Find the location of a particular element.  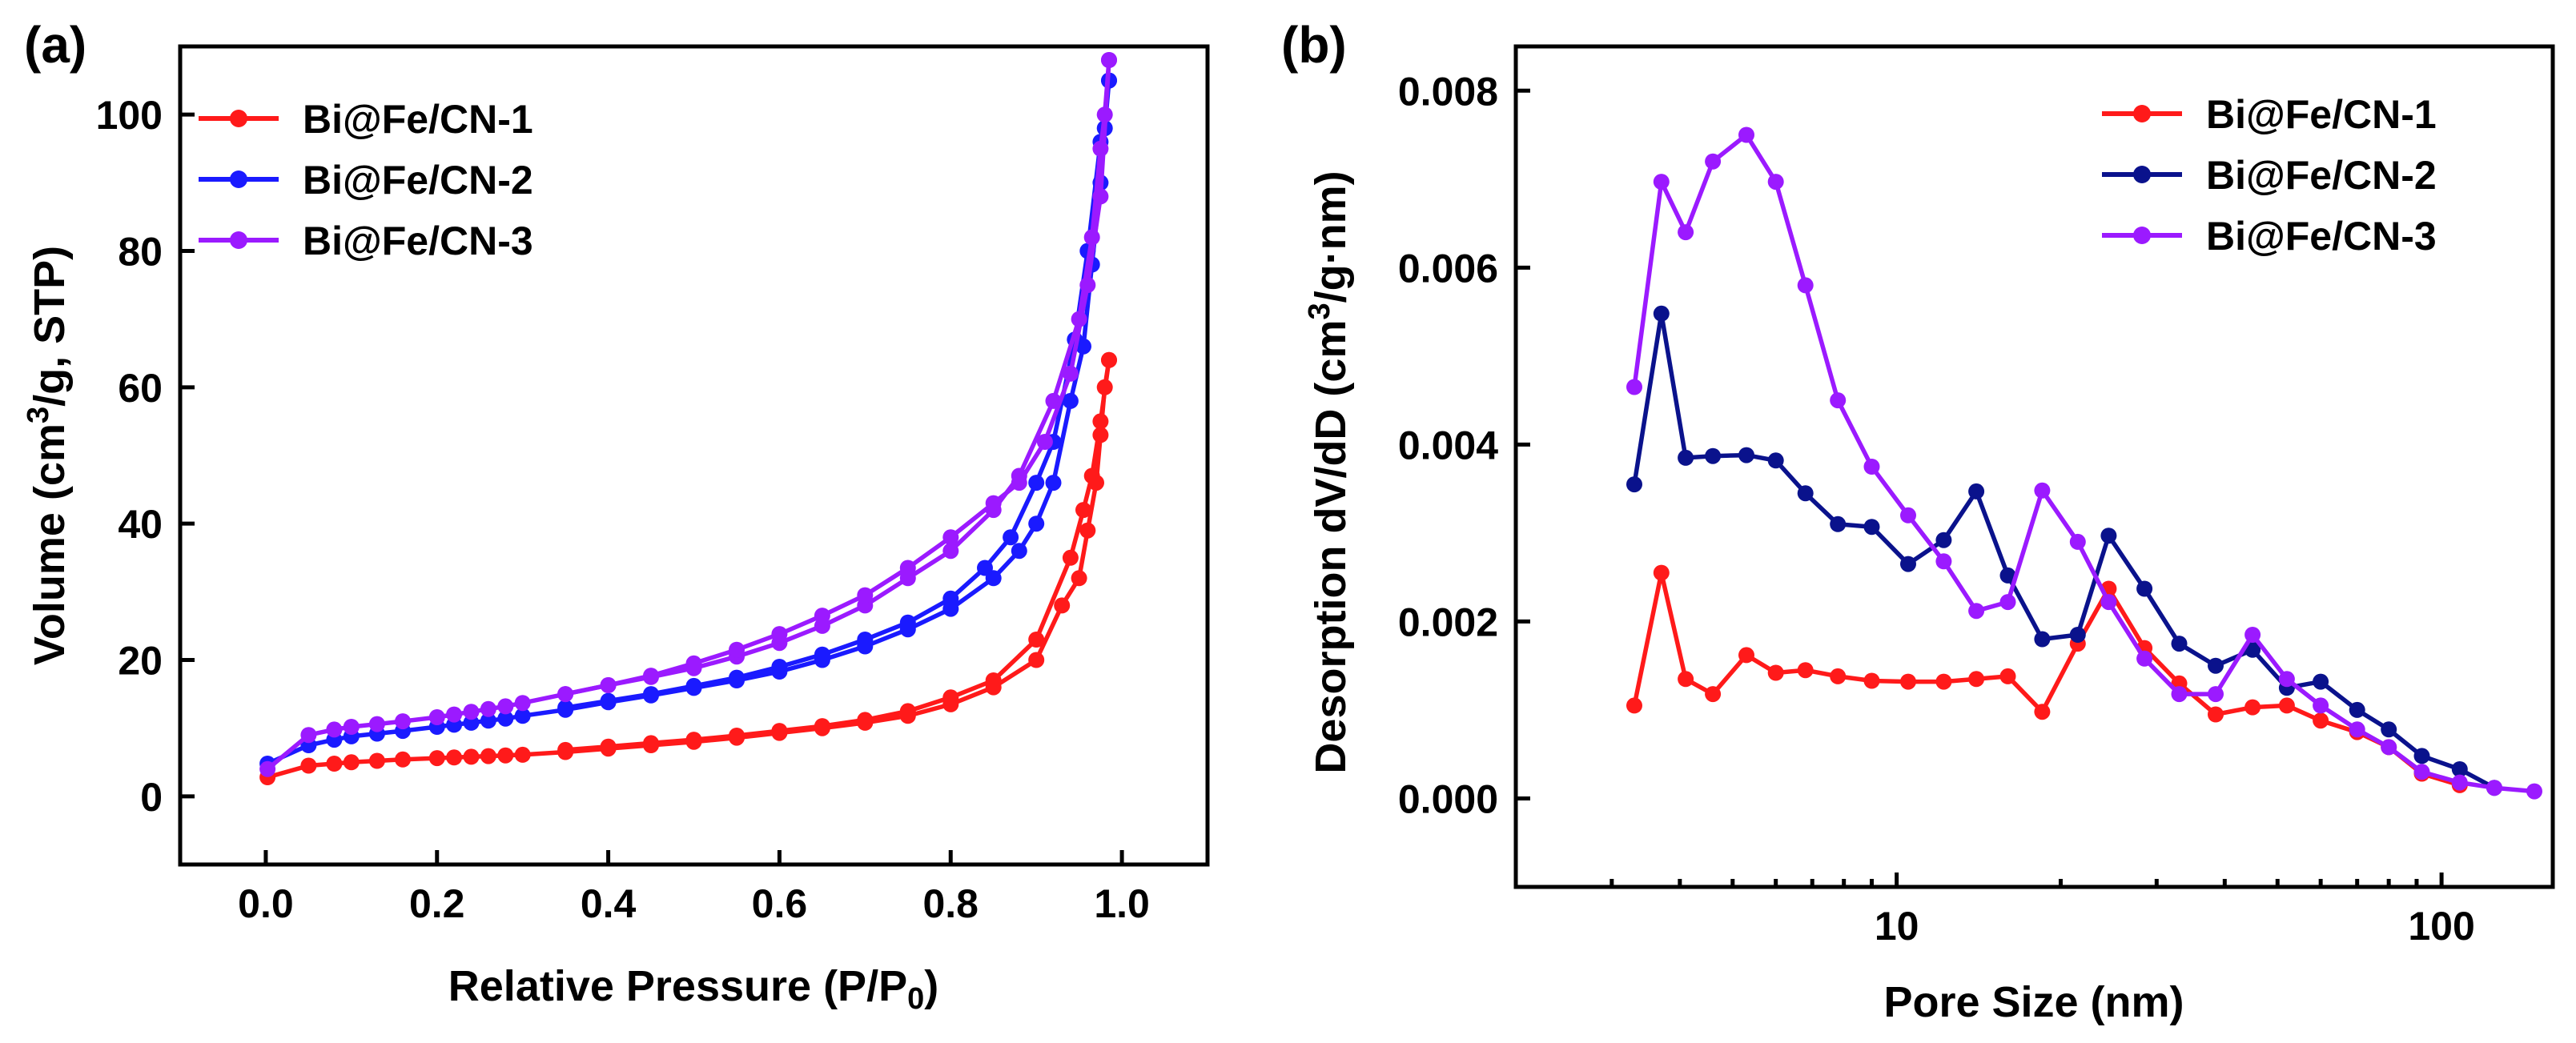

x-tick-label-a-5: 1.0 is located at coordinates (1122, 903).